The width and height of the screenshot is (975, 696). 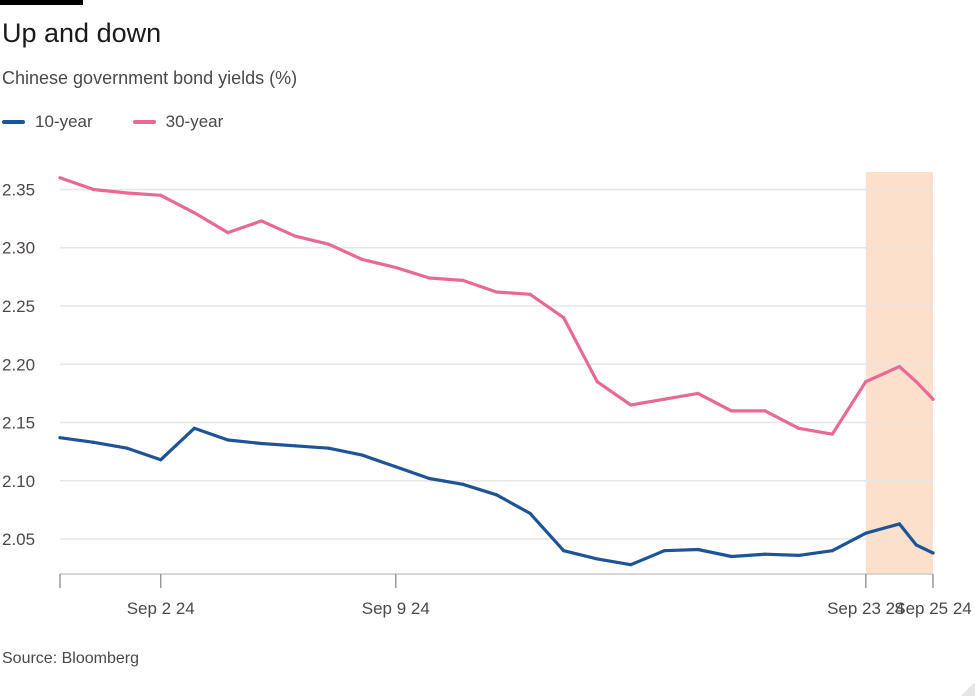 I want to click on y-tick-label: 2.10, so click(x=18, y=481).